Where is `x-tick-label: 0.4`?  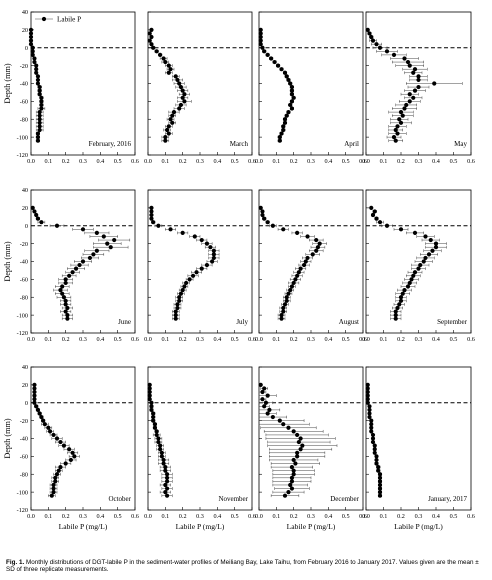 x-tick-label: 0.4 is located at coordinates (328, 339).